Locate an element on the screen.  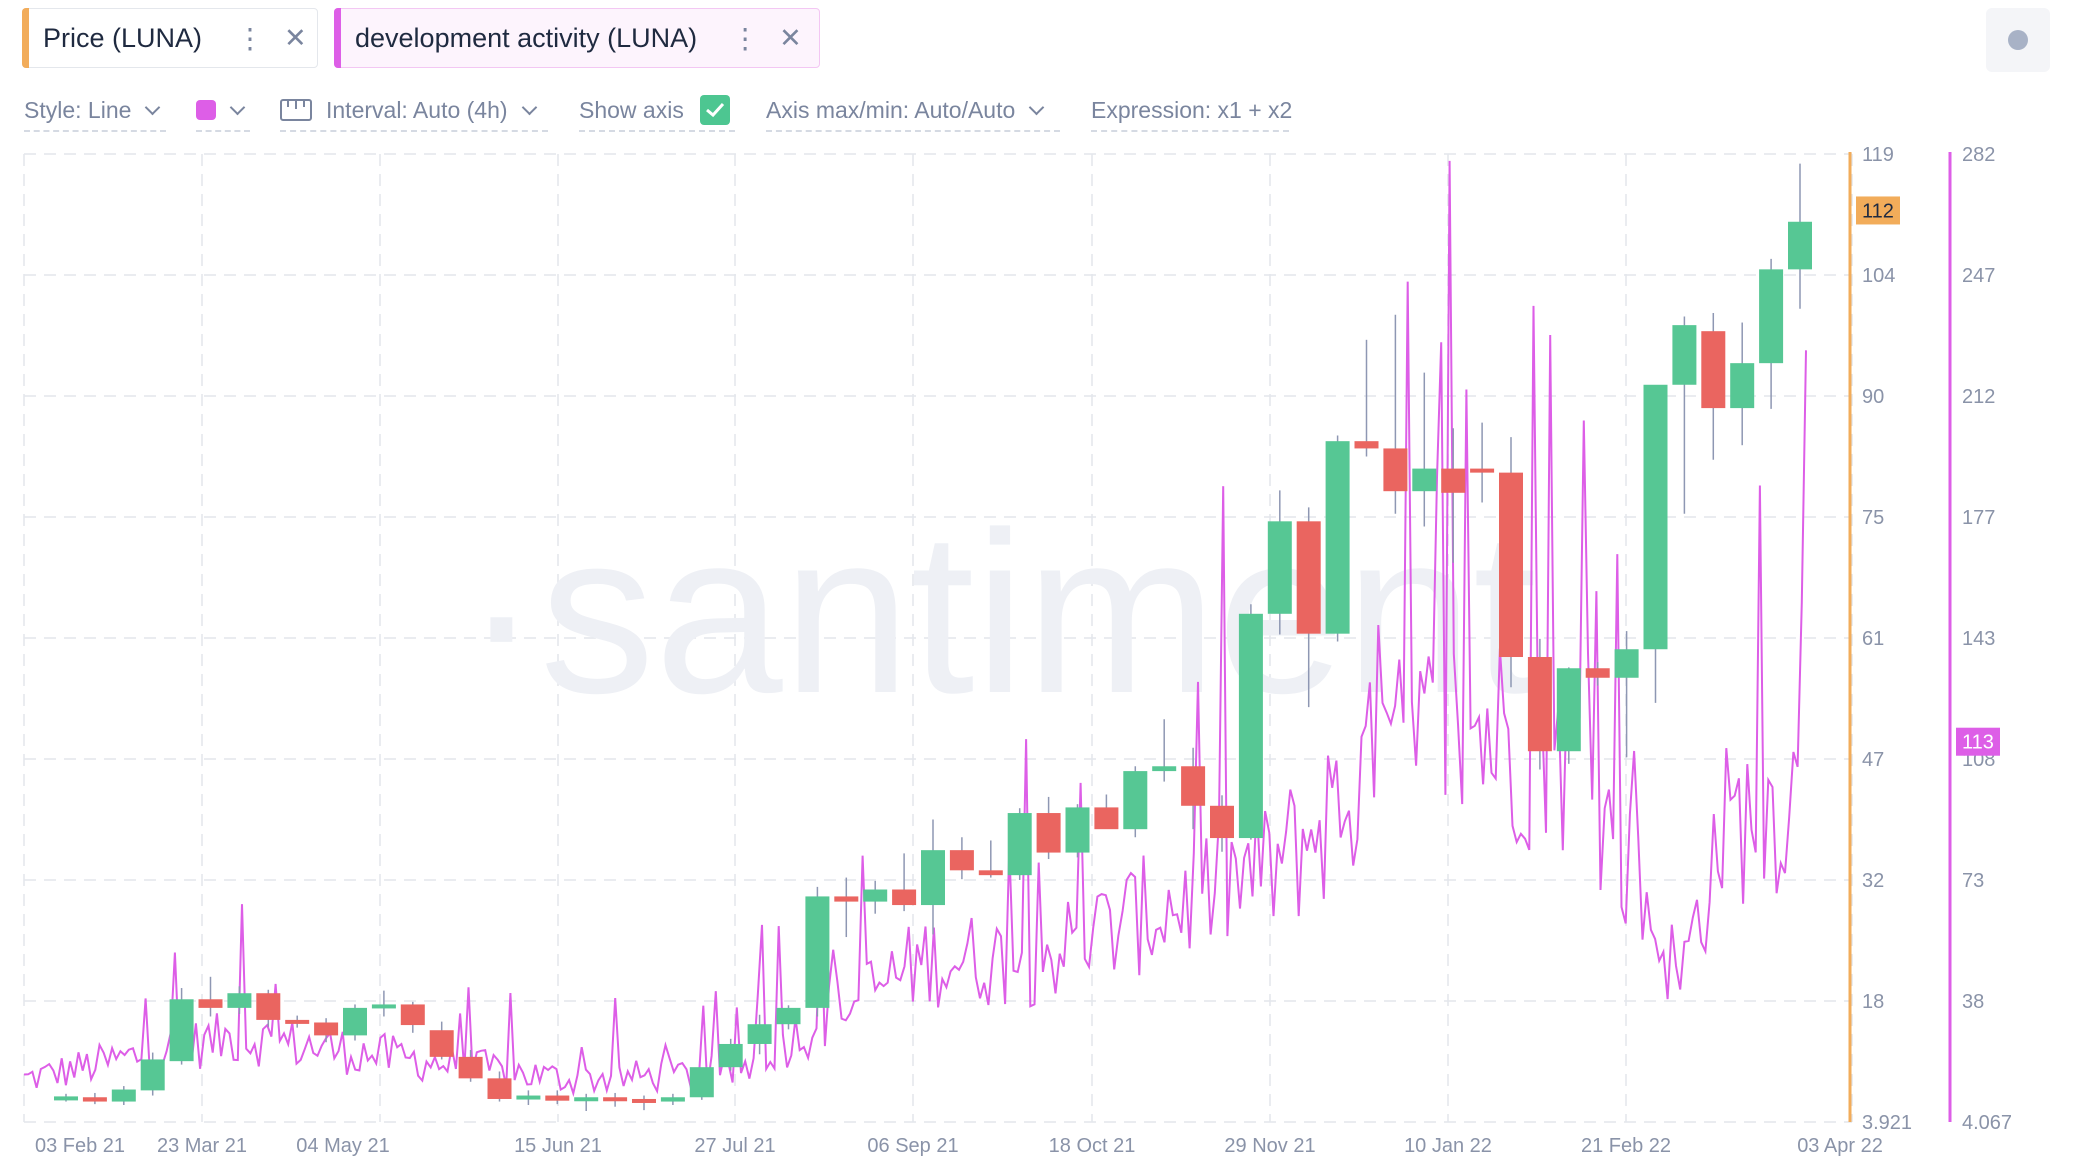
price-current-badge is located at coordinates (1878, 210).